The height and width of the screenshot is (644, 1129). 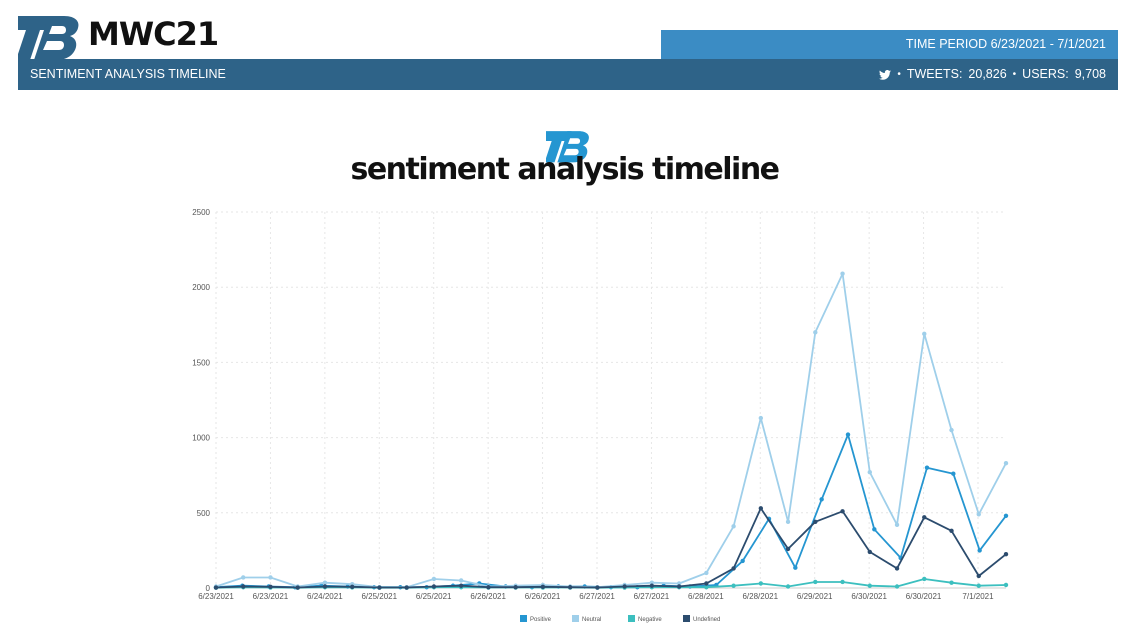 I want to click on legend-label: Positive, so click(x=541, y=620).